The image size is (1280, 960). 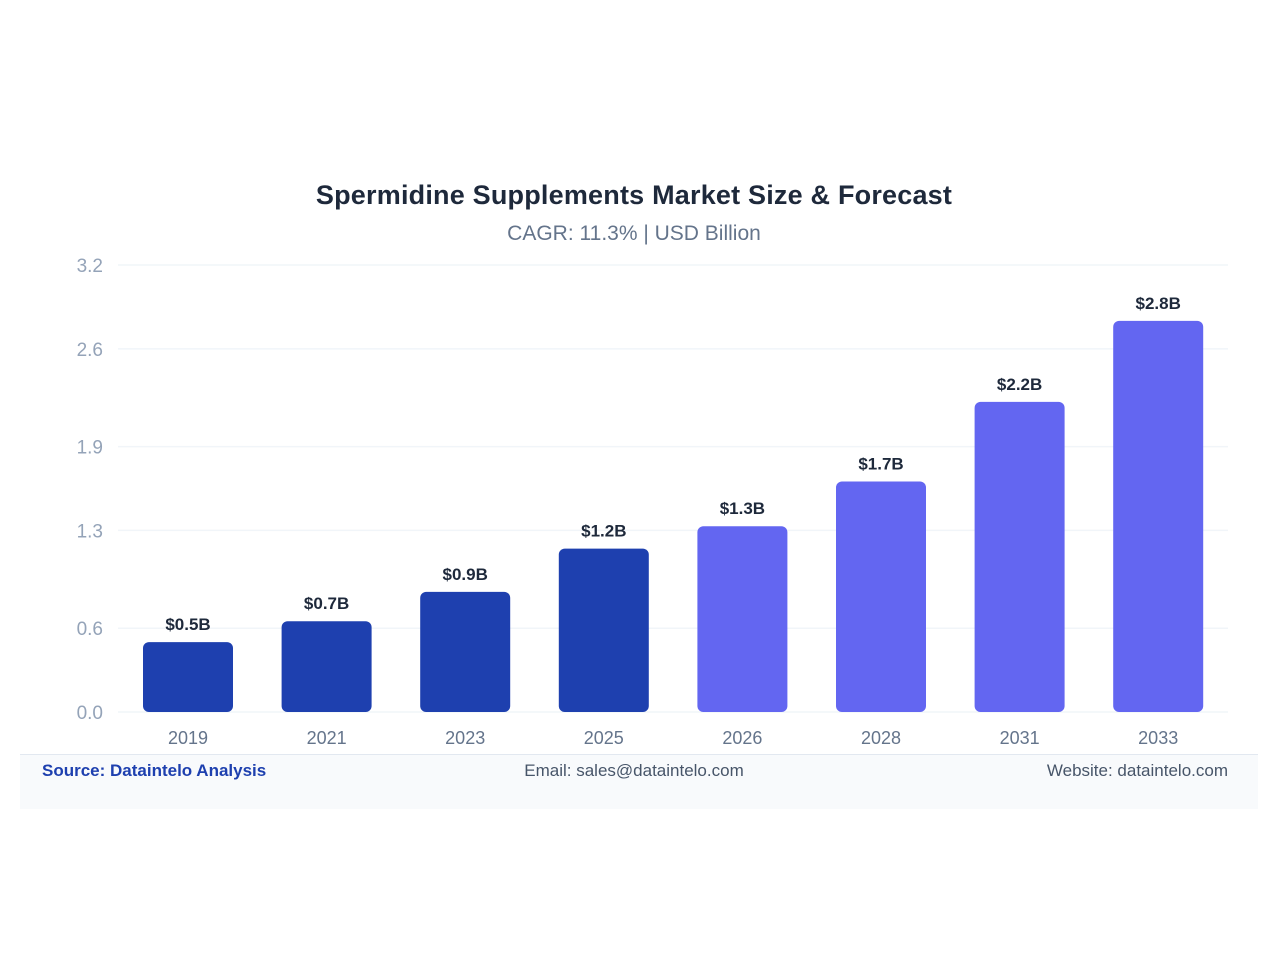 What do you see at coordinates (742, 738) in the screenshot?
I see `x-tick-label: 2026` at bounding box center [742, 738].